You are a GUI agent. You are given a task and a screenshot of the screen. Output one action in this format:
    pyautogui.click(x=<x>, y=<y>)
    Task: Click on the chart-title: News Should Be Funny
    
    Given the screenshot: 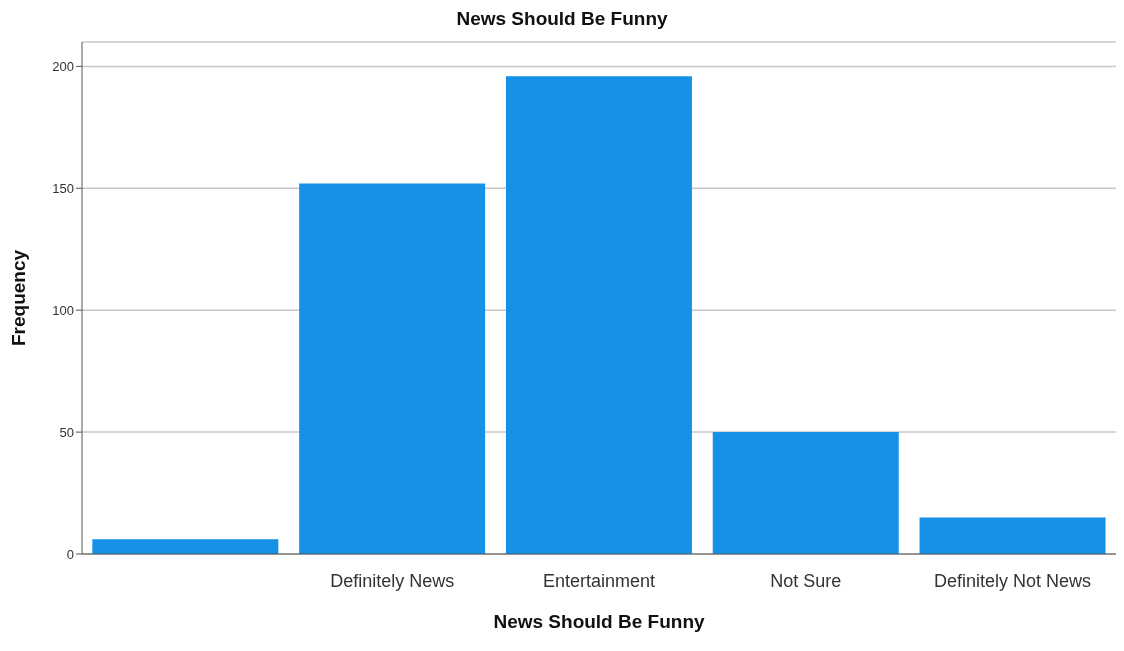 What is the action you would take?
    pyautogui.click(x=562, y=19)
    